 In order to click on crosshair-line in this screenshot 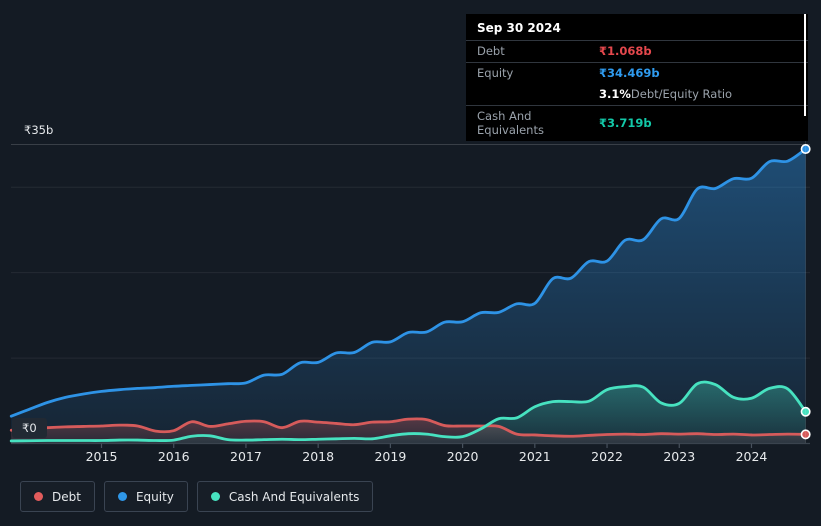, I will do `click(805, 65)`.